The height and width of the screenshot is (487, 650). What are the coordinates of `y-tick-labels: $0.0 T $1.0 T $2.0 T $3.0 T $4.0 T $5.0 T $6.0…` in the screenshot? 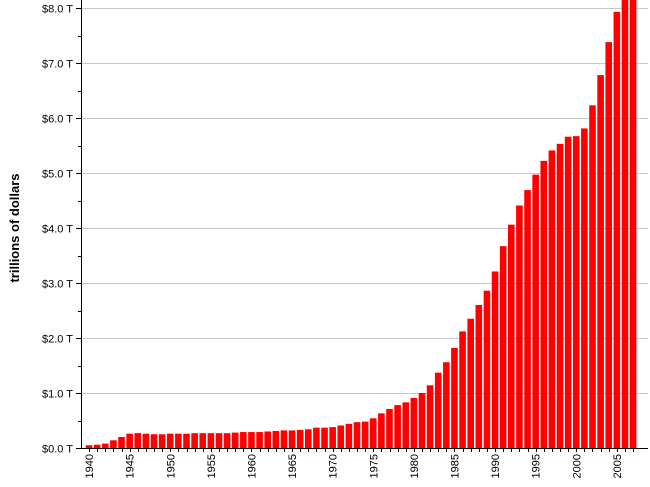 It's located at (57, 230).